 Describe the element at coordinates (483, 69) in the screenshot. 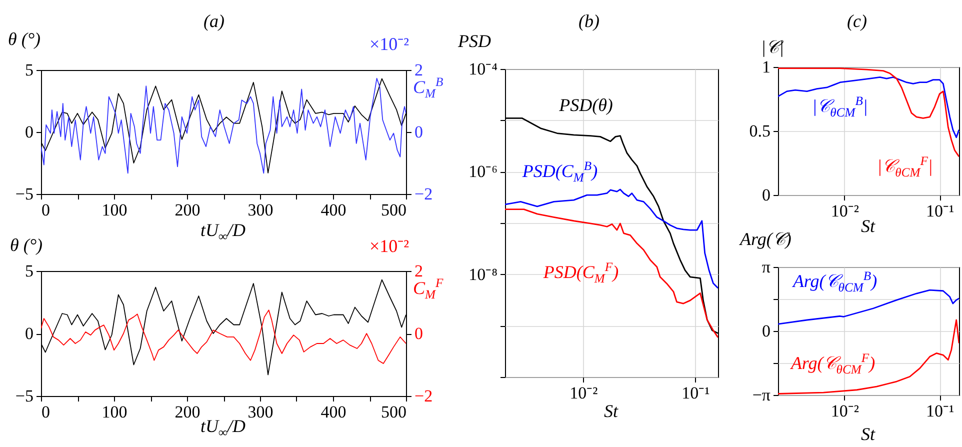

I see `y-tick-label: 10⁻⁴` at that location.